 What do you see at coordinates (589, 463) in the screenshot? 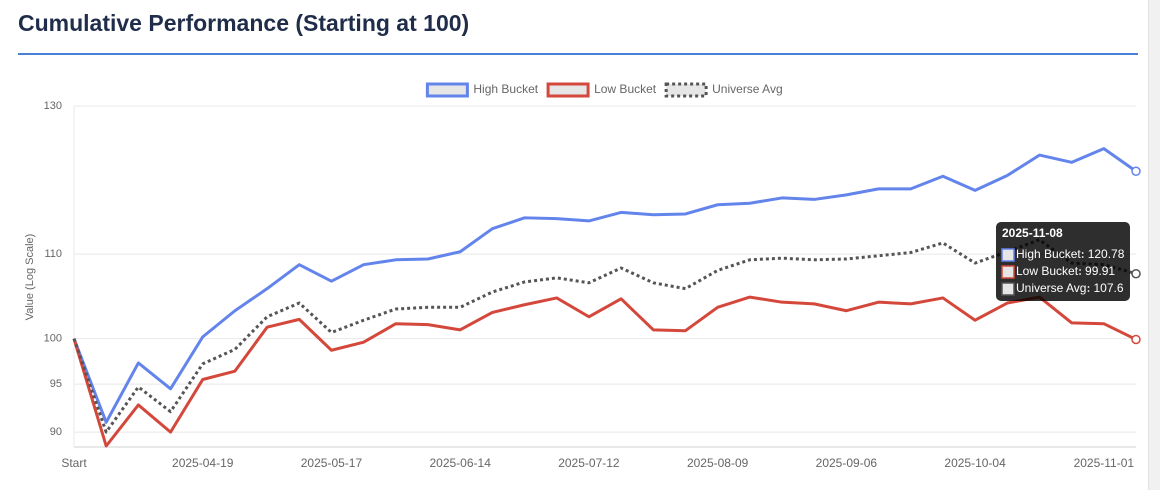
I see `x-tick-label: 2025-07-12` at bounding box center [589, 463].